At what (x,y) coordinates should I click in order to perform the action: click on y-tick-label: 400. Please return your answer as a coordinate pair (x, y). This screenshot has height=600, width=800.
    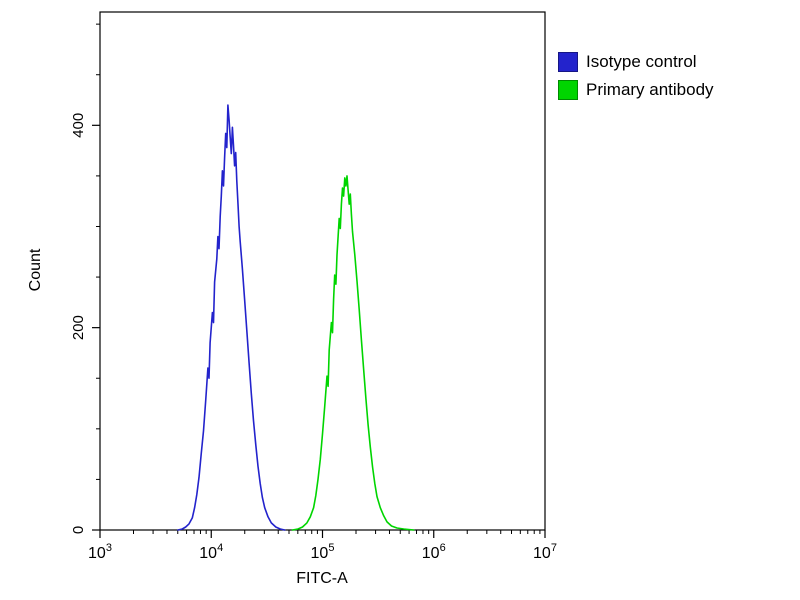
    Looking at the image, I should click on (78, 125).